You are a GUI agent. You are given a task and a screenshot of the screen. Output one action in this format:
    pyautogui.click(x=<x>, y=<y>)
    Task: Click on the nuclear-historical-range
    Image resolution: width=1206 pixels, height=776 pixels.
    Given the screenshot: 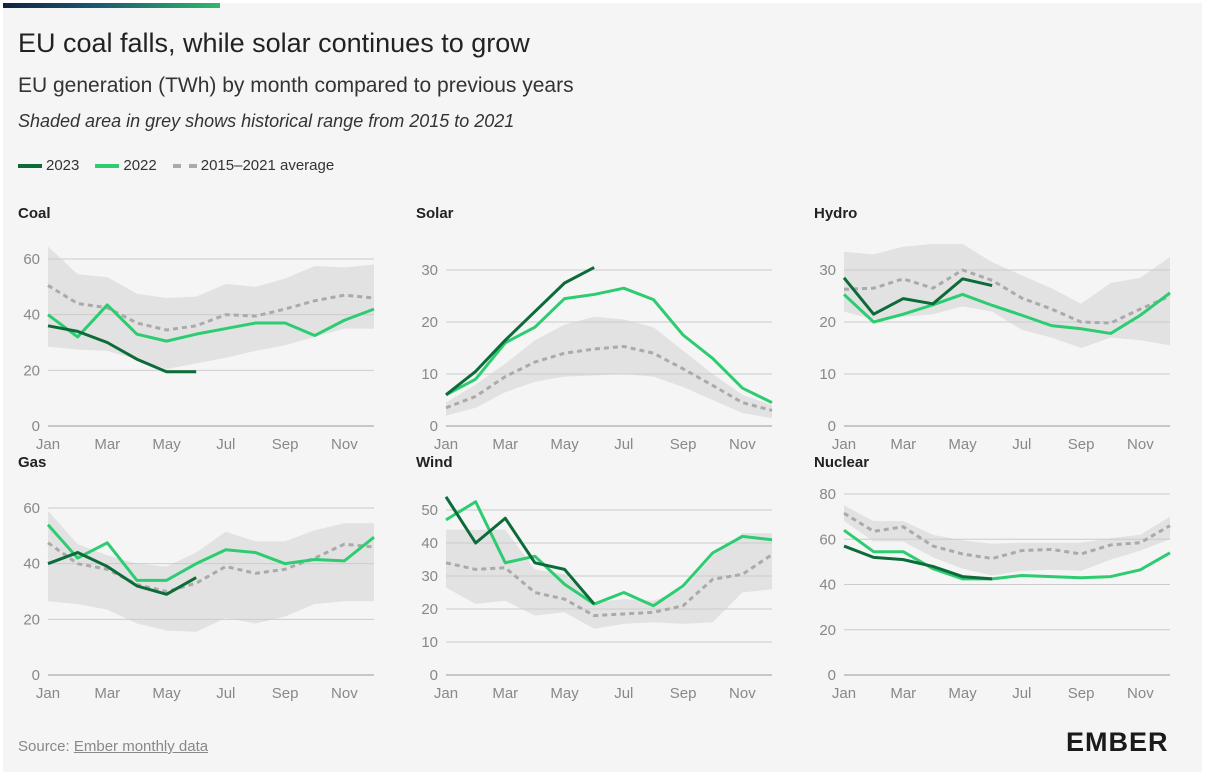 What is the action you would take?
    pyautogui.click(x=1007, y=540)
    